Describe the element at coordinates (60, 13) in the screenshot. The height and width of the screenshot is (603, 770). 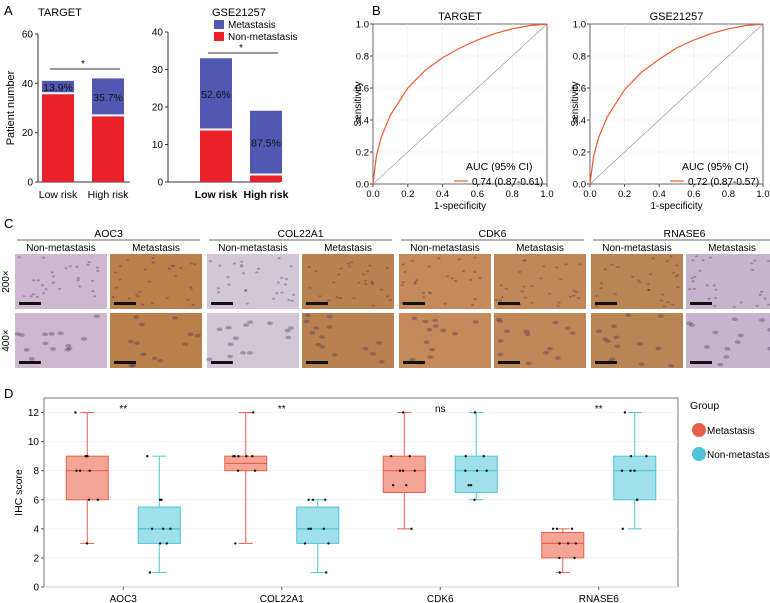
I see `chart-title: TARGET` at that location.